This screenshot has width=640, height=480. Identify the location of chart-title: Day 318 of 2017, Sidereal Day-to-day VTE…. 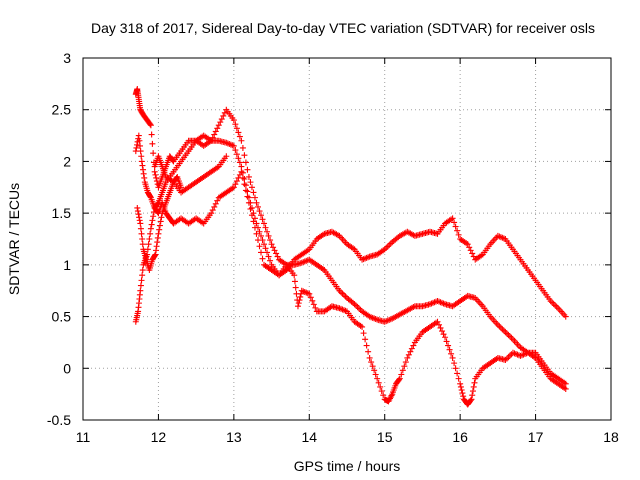
(343, 28).